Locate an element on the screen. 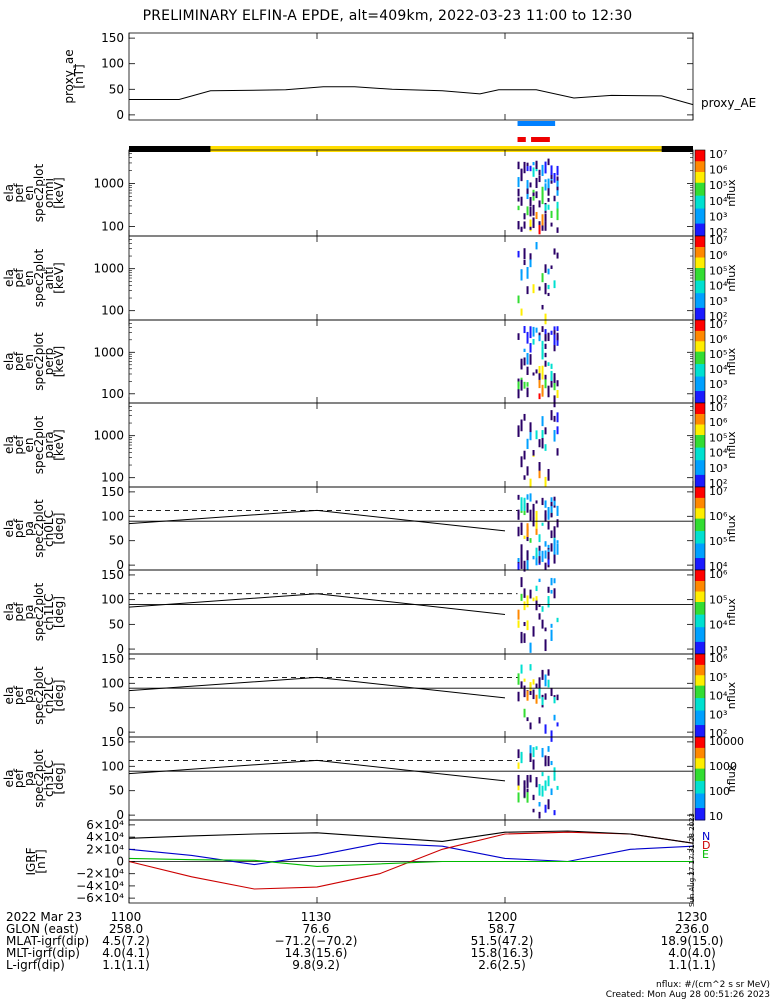 This screenshot has width=775, height=1000. y-axis-label-line: [deg] is located at coordinates (59, 696).